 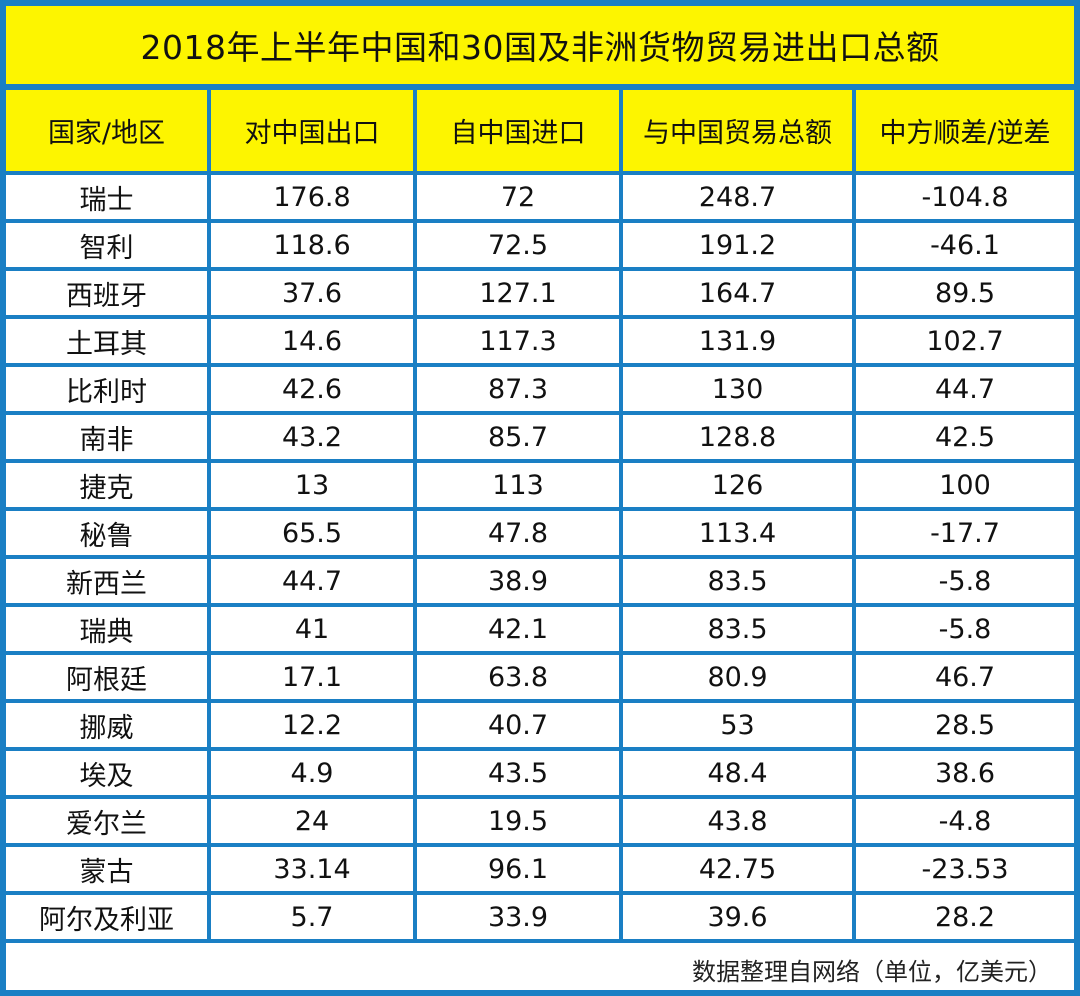 I want to click on cell-import: 113, so click(x=518, y=485).